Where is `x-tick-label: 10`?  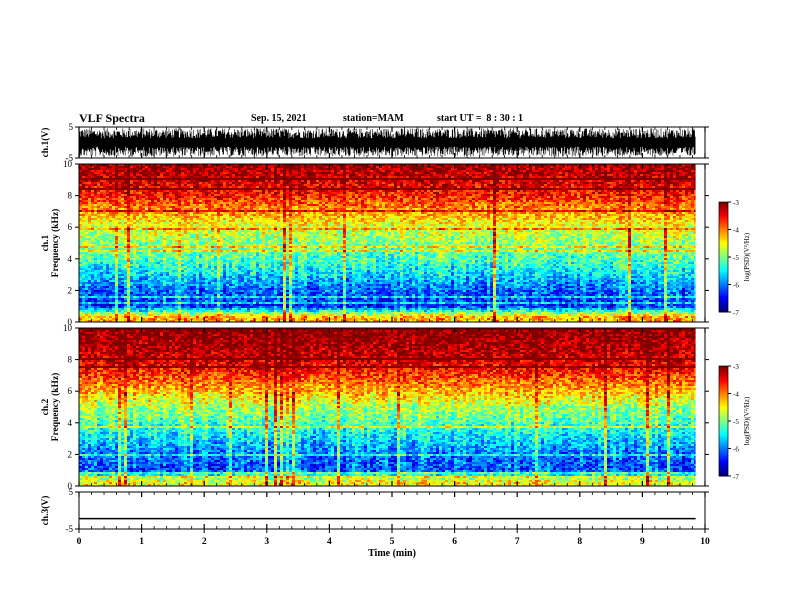
x-tick-label: 10 is located at coordinates (705, 542).